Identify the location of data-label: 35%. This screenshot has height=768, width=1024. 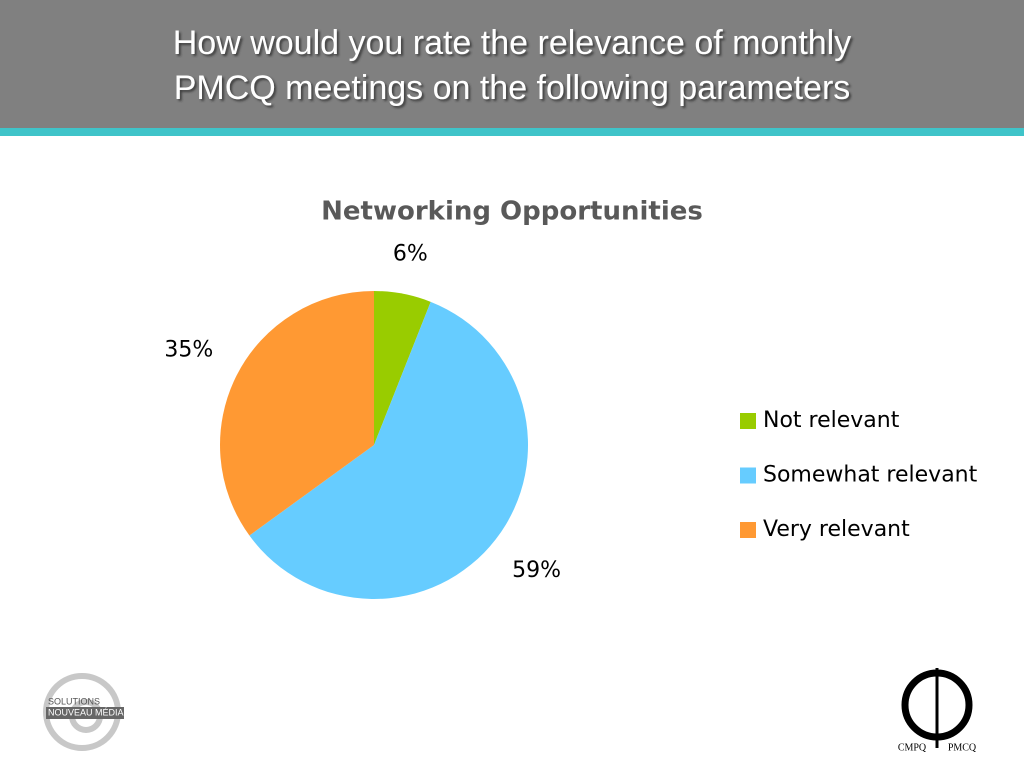
(188, 350).